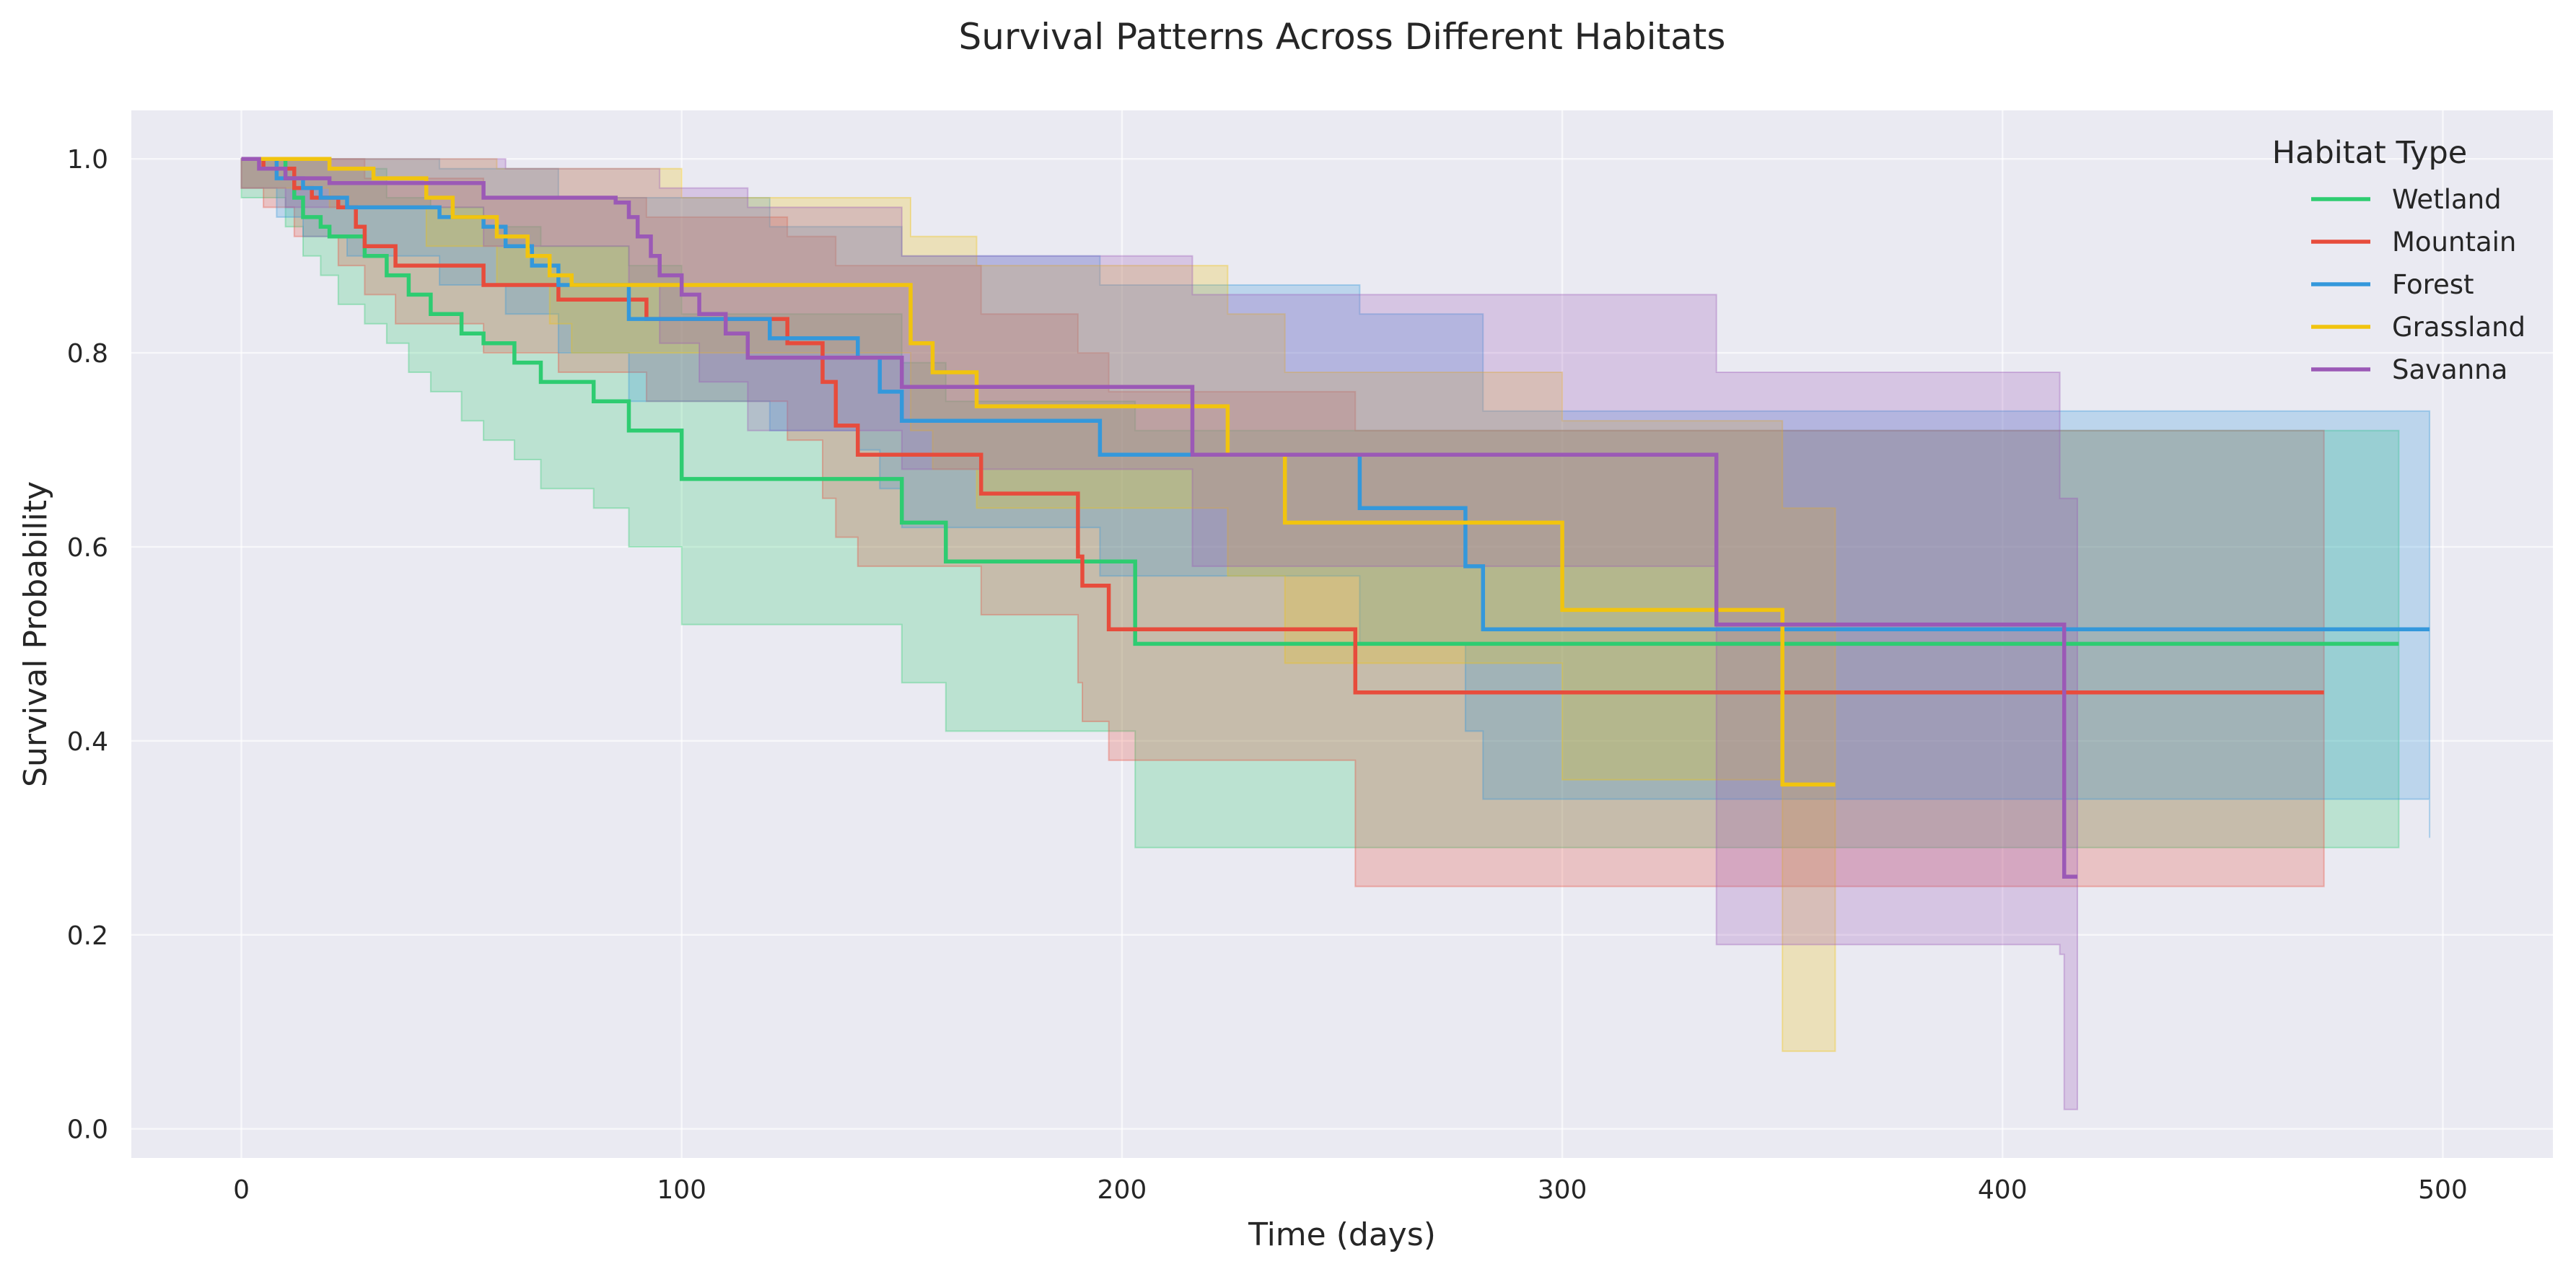  I want to click on y-tick-label: 0.2, so click(87, 936).